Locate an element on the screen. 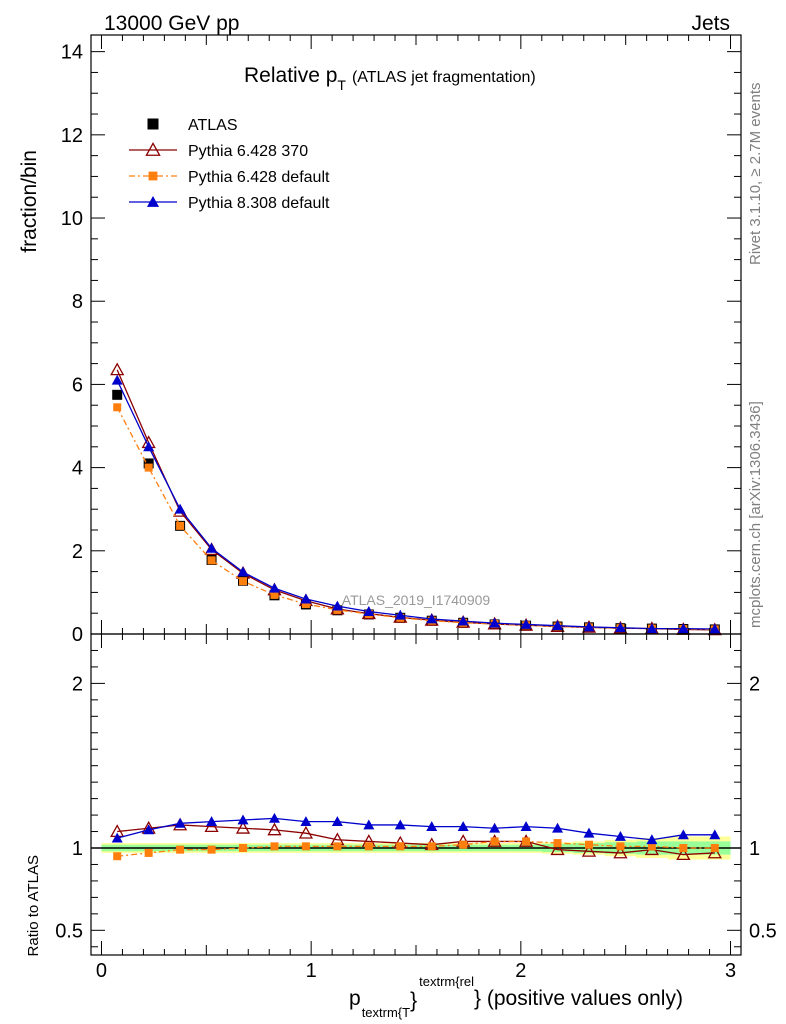  ratio-y-tick-label: 1 is located at coordinates (77, 849).